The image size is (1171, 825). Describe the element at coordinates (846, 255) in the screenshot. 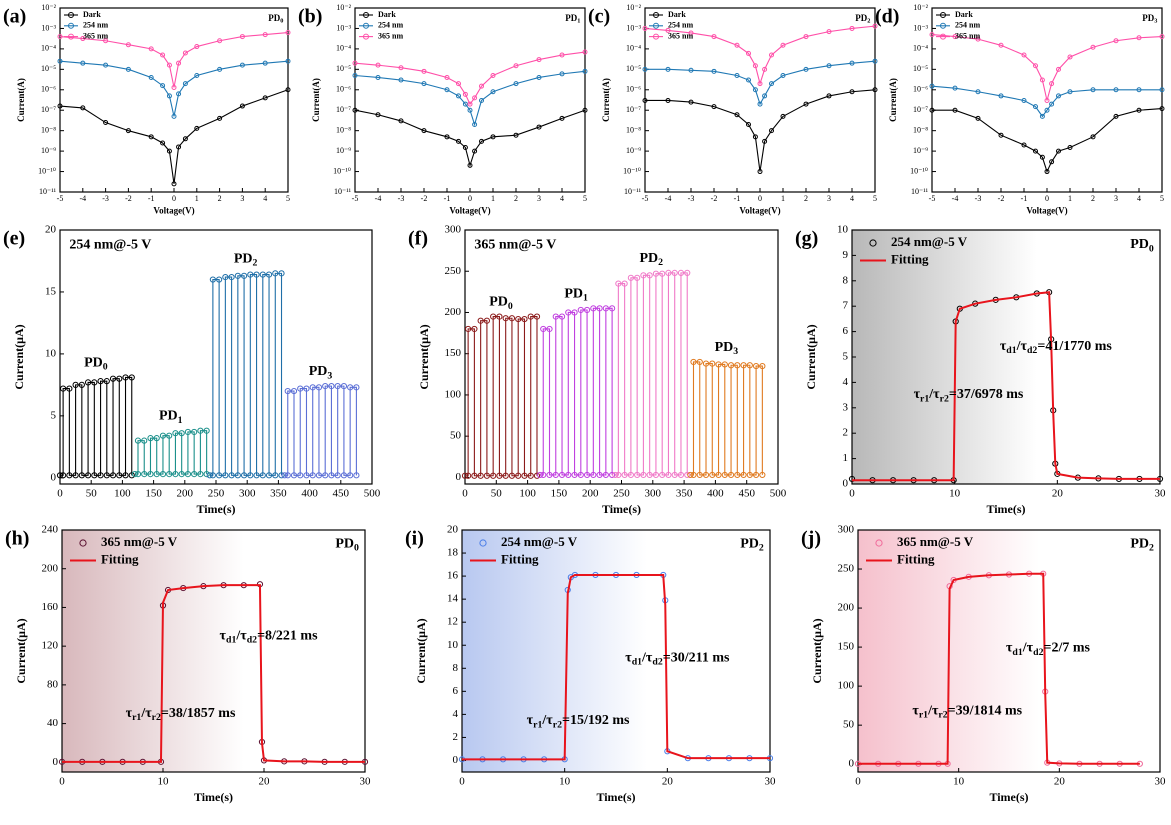

I see `y-tick-label: 9` at that location.